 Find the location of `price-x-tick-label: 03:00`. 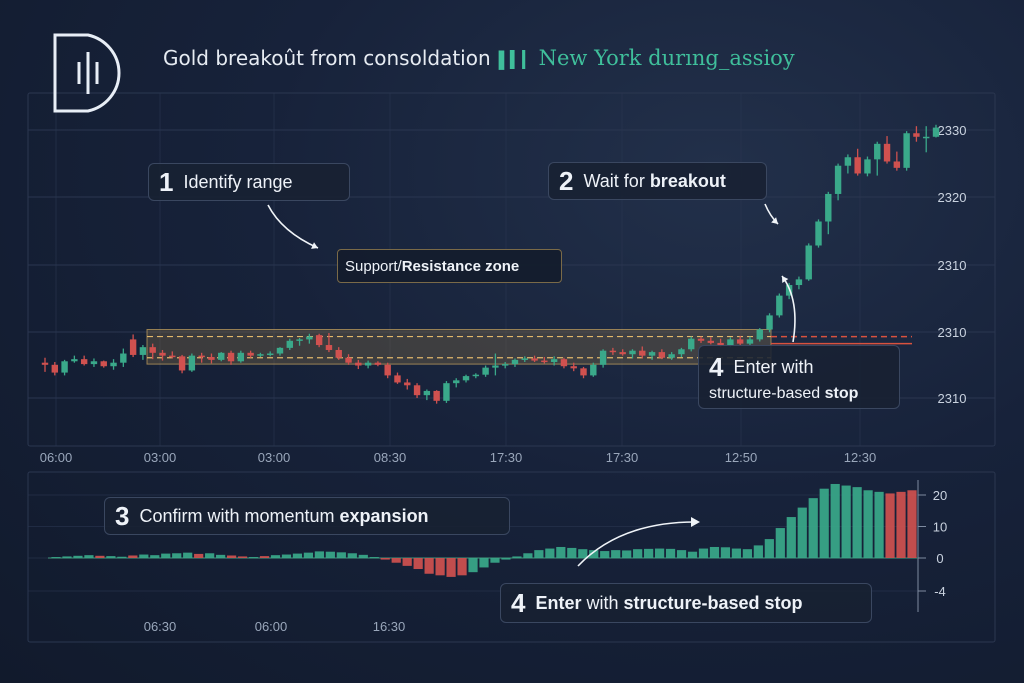

price-x-tick-label: 03:00 is located at coordinates (274, 457).